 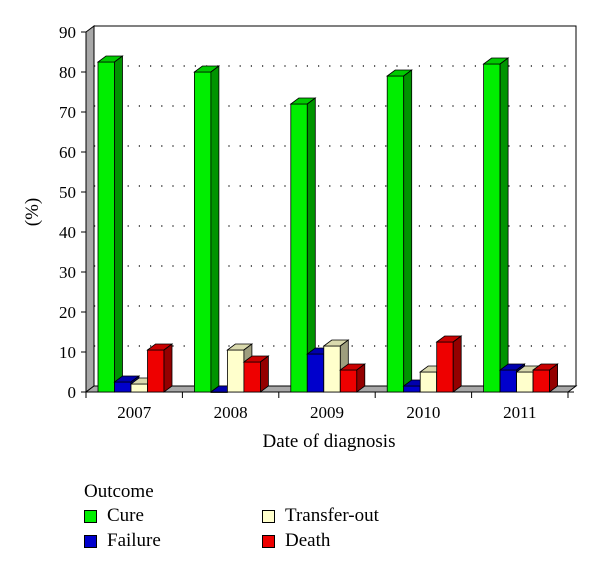 What do you see at coordinates (231, 412) in the screenshot?
I see `x-tick-label: 2008` at bounding box center [231, 412].